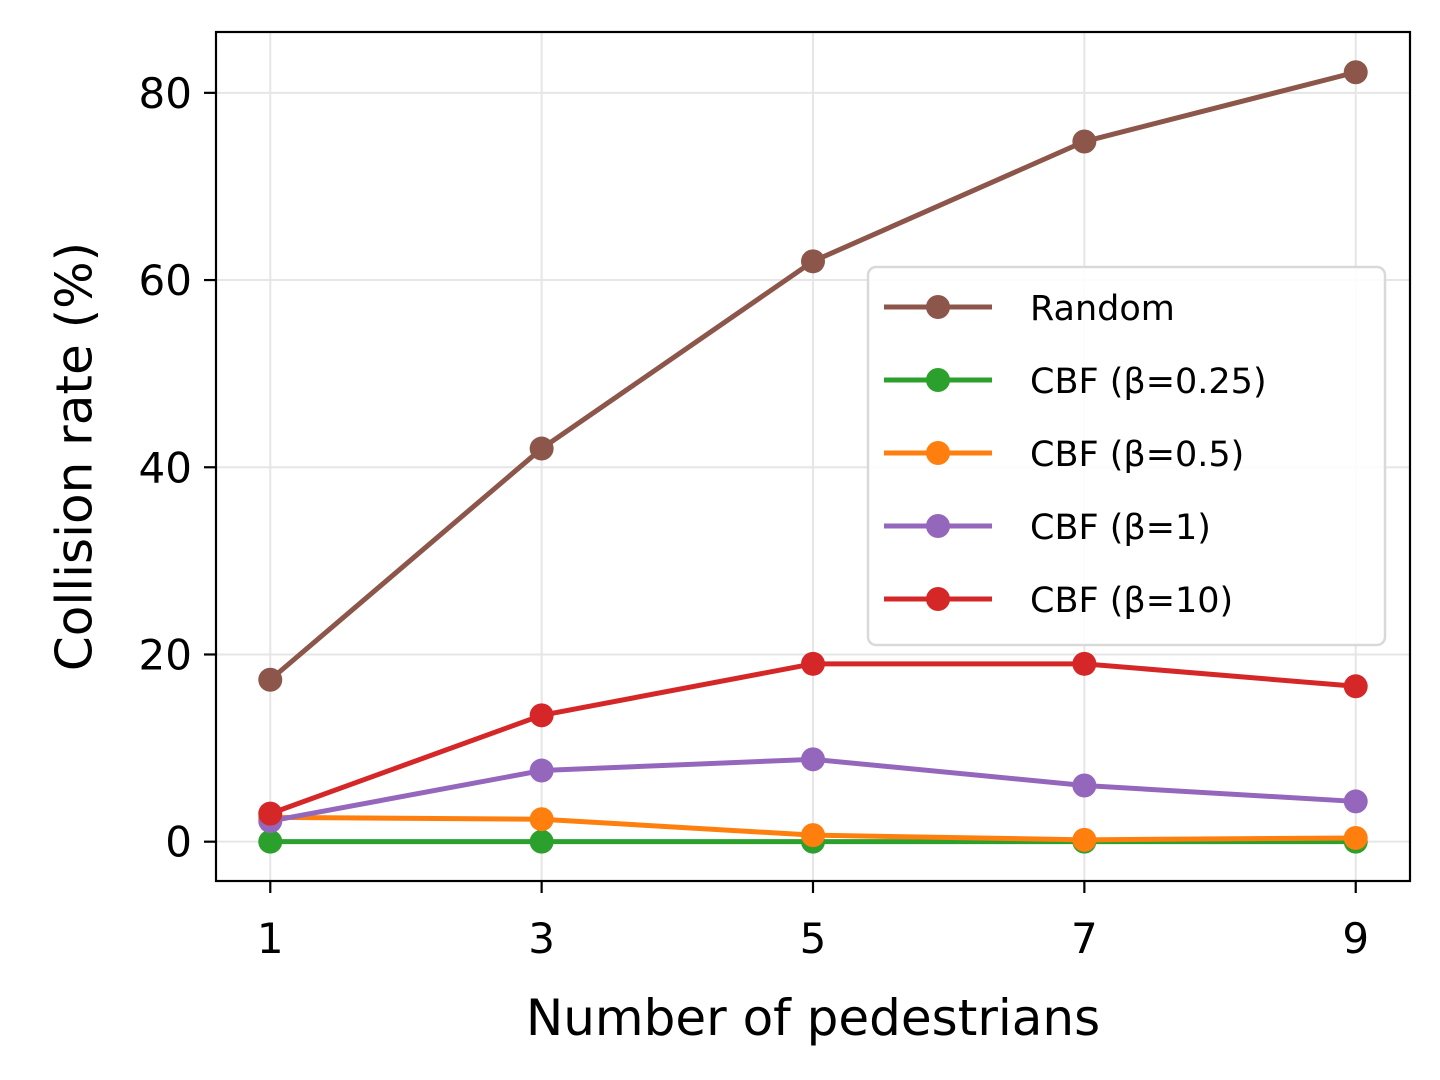 The image size is (1440, 1080). I want to click on legend-item: CBF (β=0.5), so click(1064, 455).